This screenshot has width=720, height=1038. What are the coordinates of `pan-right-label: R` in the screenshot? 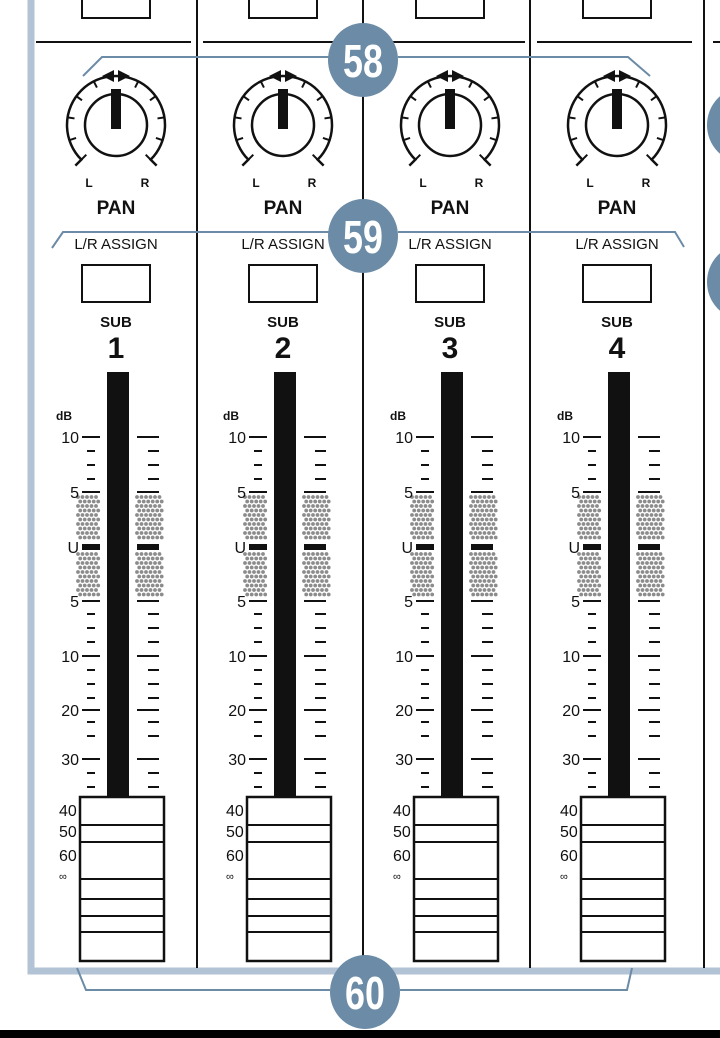 It's located at (145, 183).